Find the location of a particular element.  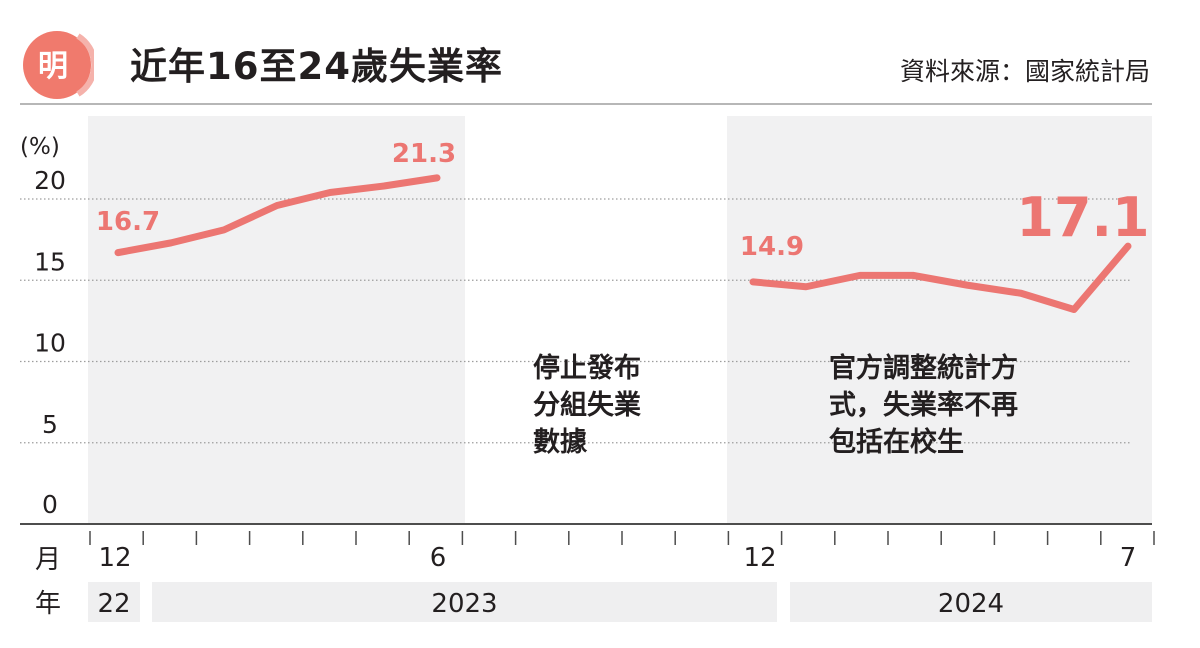

annotation-text: 官方調整統計方 is located at coordinates (923, 368).